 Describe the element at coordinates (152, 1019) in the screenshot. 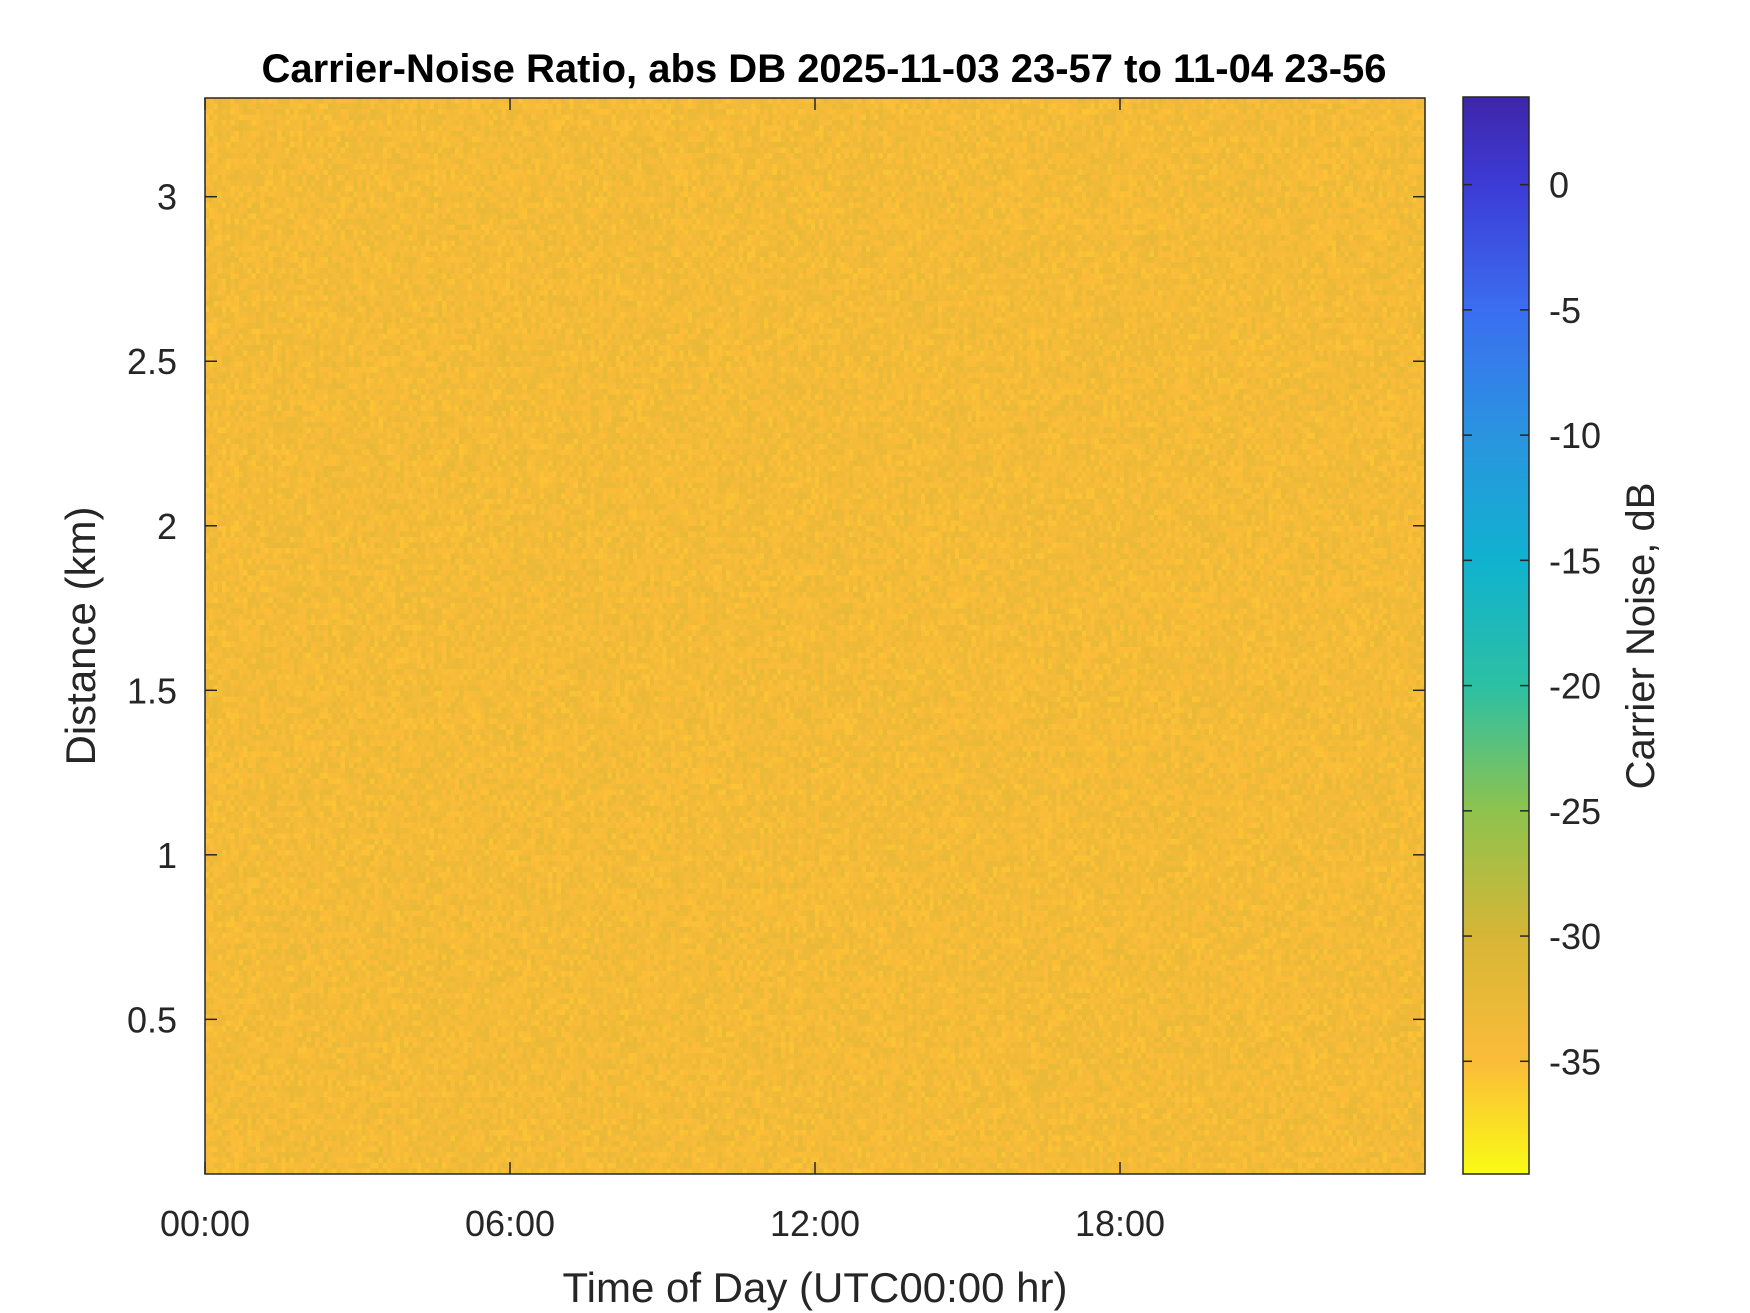

I see `y-tick-label: 0.5` at that location.